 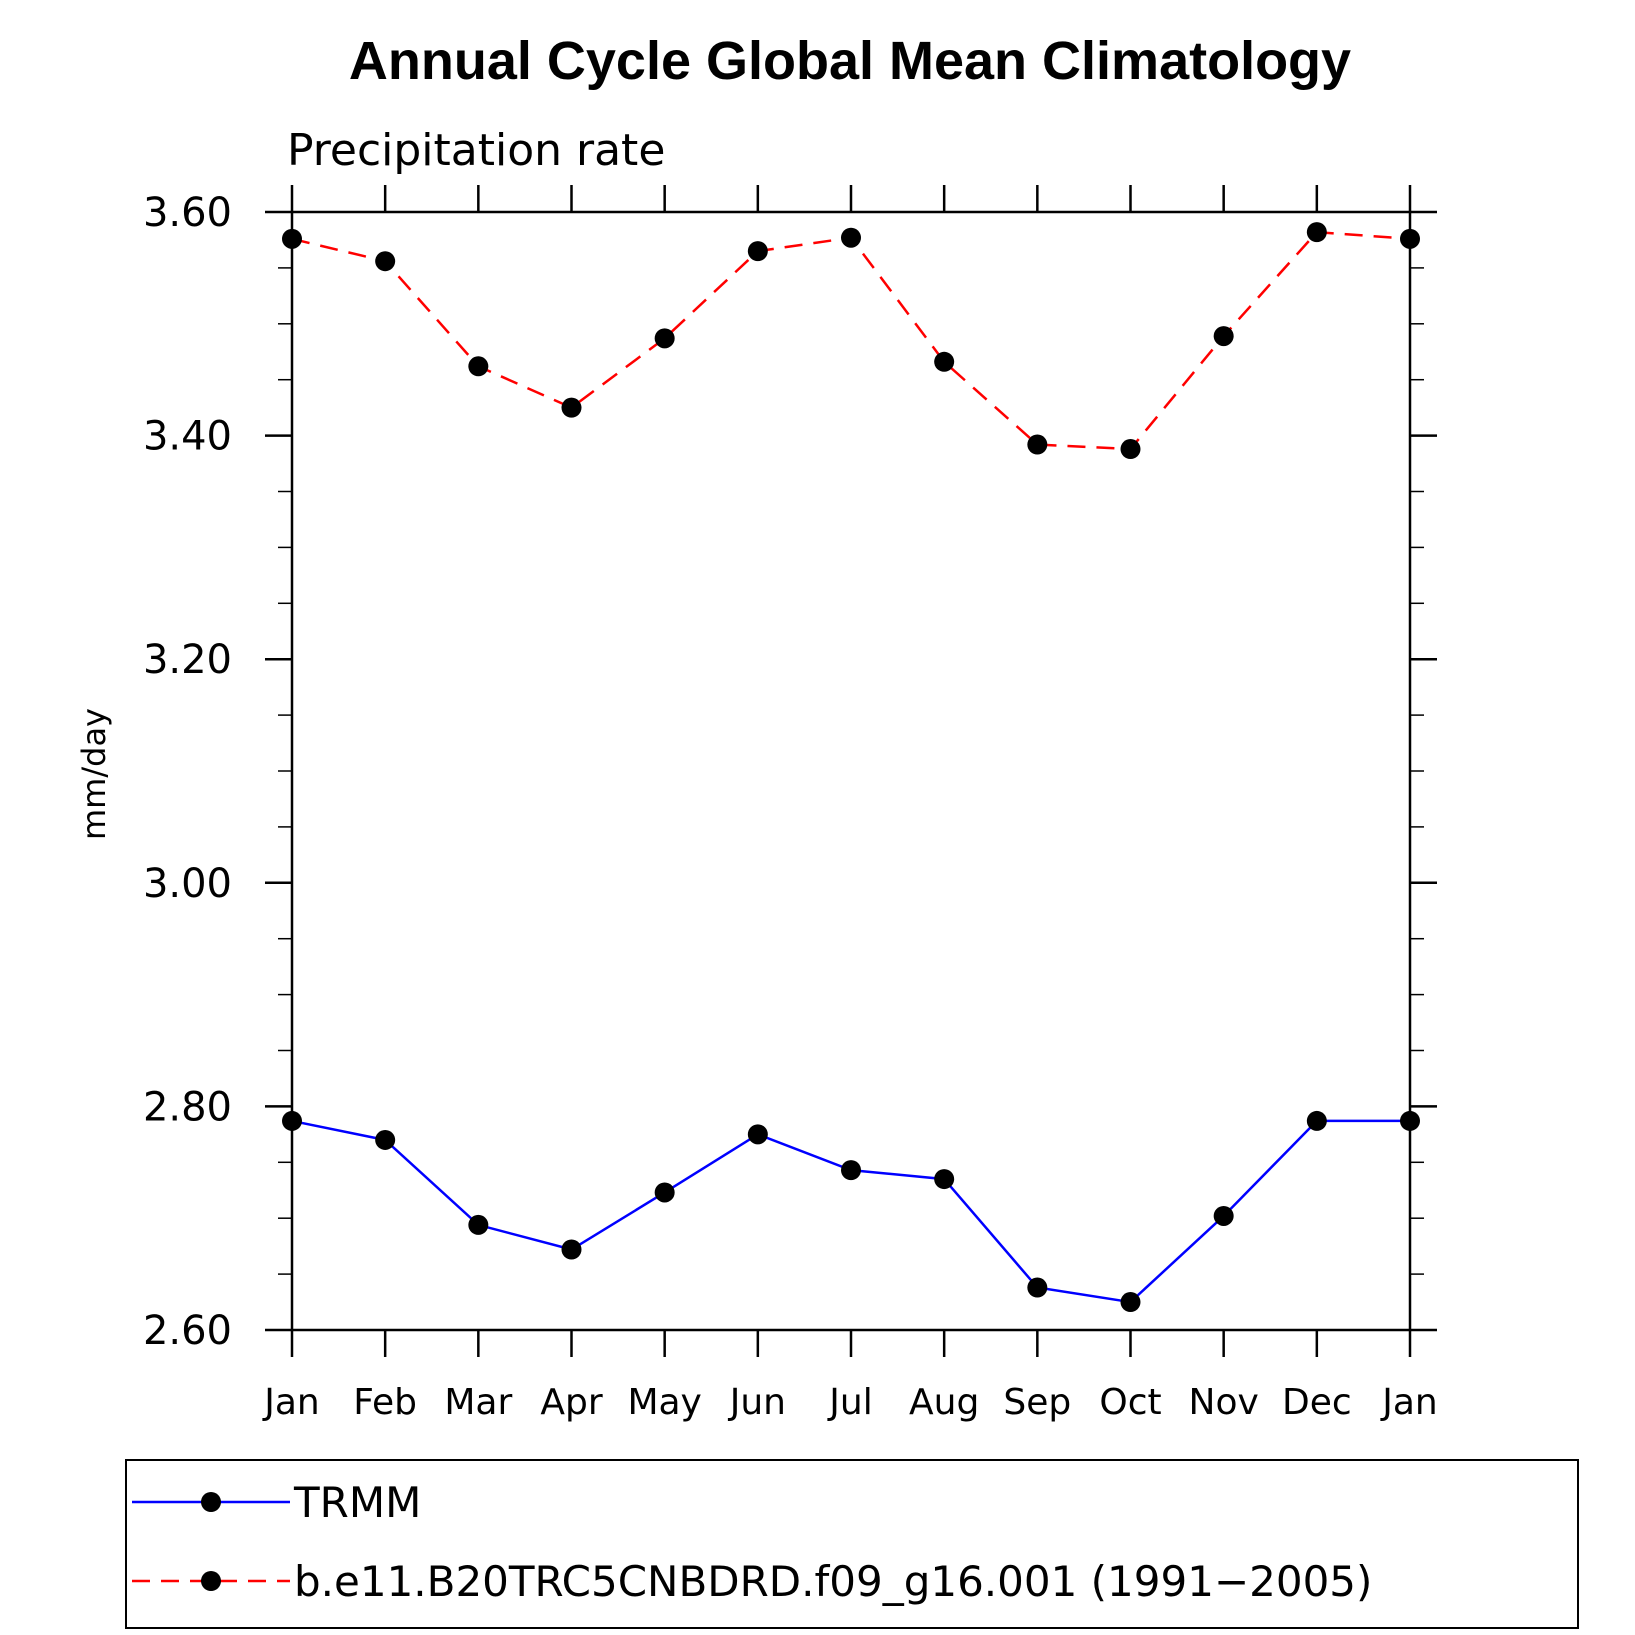 What do you see at coordinates (1037, 1402) in the screenshot?
I see `x-tick-label: Sep` at bounding box center [1037, 1402].